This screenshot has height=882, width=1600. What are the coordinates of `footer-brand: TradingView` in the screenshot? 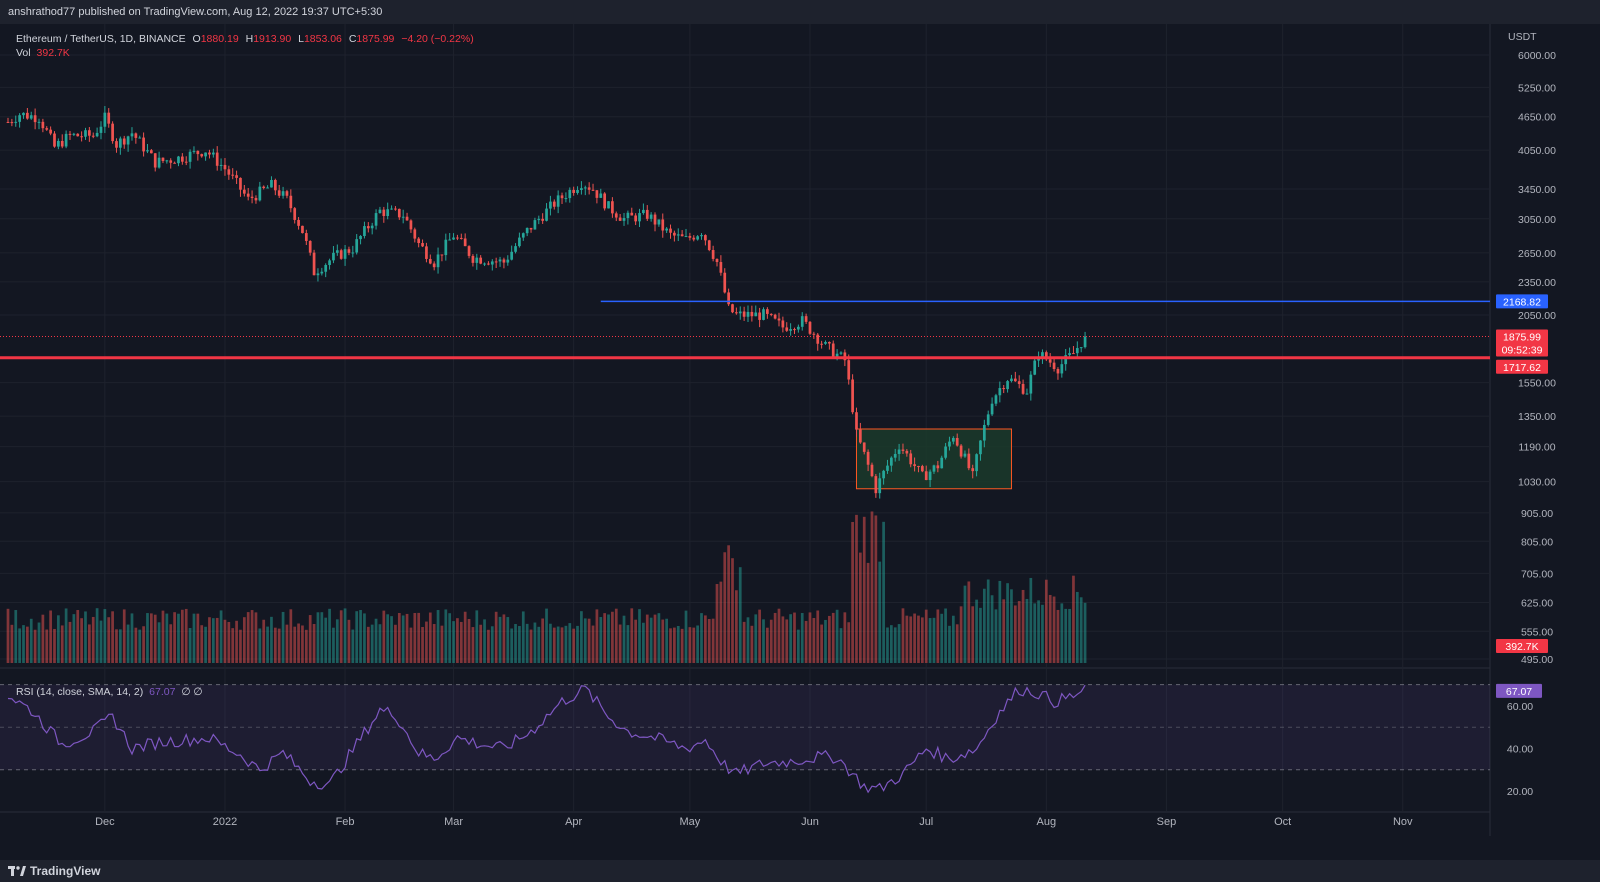 It's located at (65, 871).